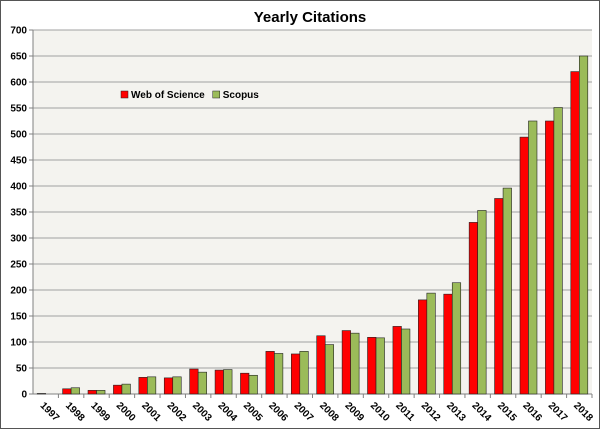  Describe the element at coordinates (18, 291) in the screenshot. I see `y-tick-label: 200` at that location.